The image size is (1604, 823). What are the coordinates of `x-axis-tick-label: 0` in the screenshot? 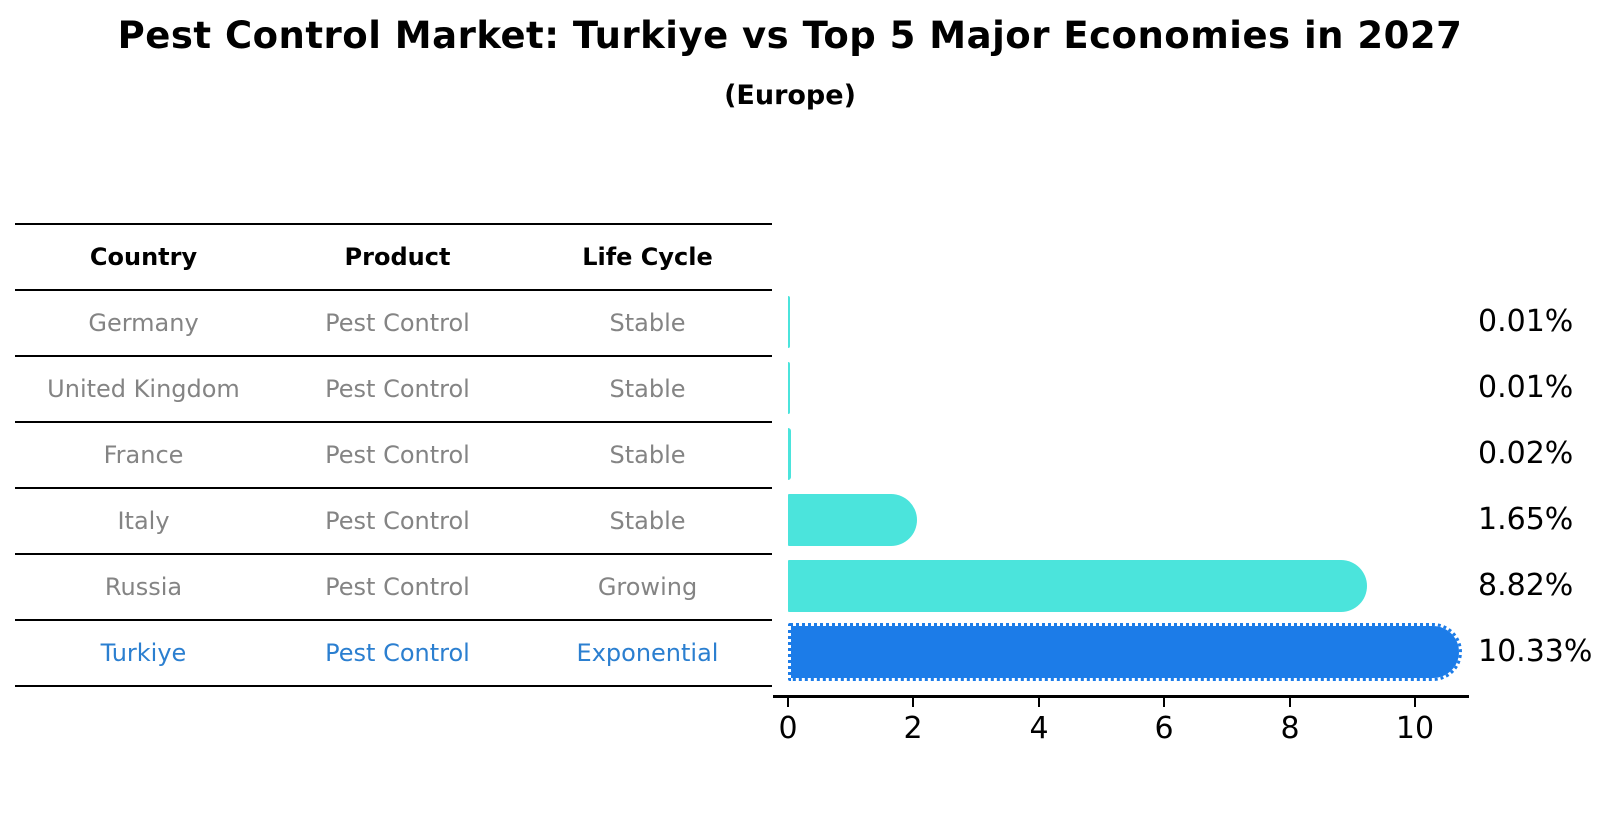 It's located at (788, 728).